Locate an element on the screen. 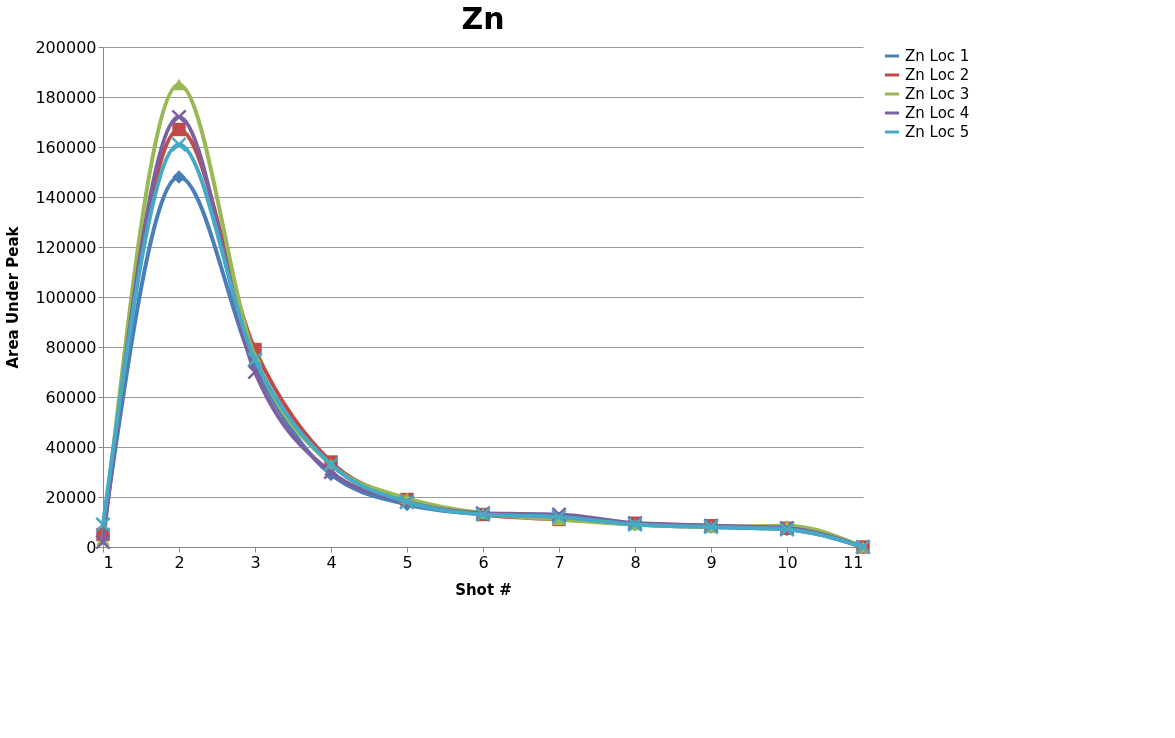 This screenshot has height=738, width=1175. legend-label: Zn Loc 1 is located at coordinates (937, 56).